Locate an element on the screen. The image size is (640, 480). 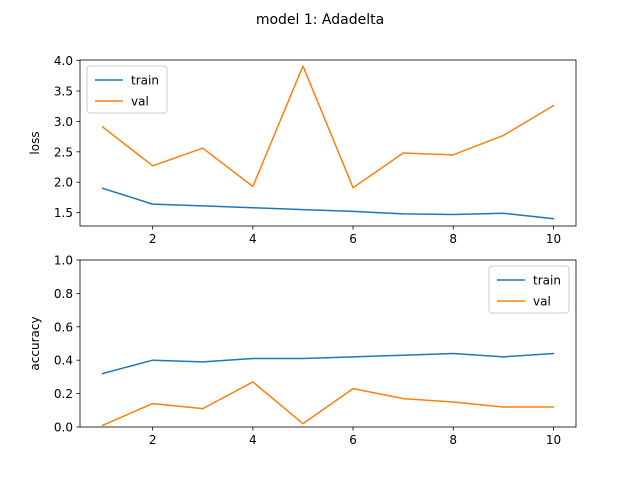
loss-y-tick-label: 3.0 is located at coordinates (63, 122).